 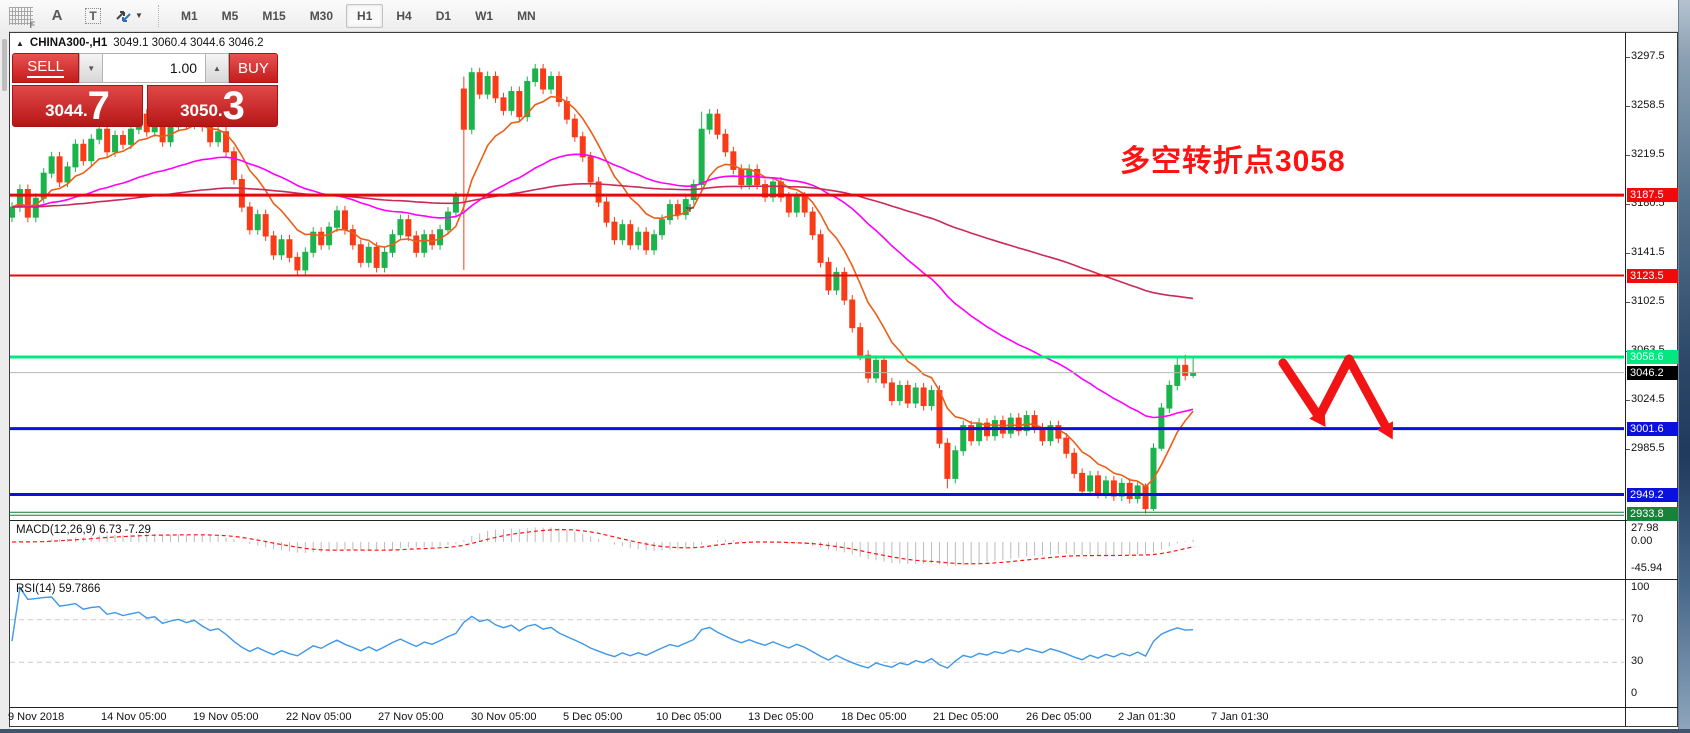 What do you see at coordinates (504, 717) in the screenshot?
I see `time-tick: 30 Nov 05:00` at bounding box center [504, 717].